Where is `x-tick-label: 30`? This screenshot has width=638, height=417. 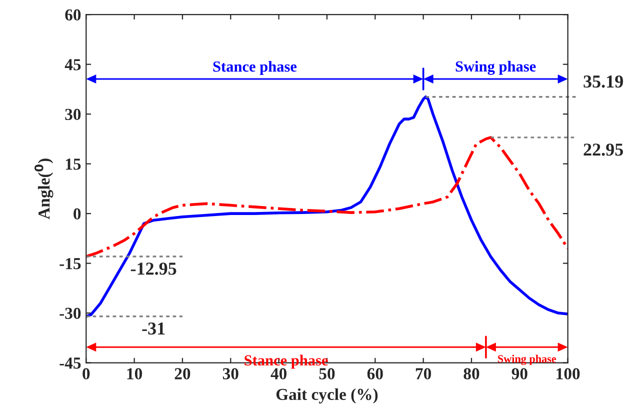 x-tick-label: 30 is located at coordinates (230, 374).